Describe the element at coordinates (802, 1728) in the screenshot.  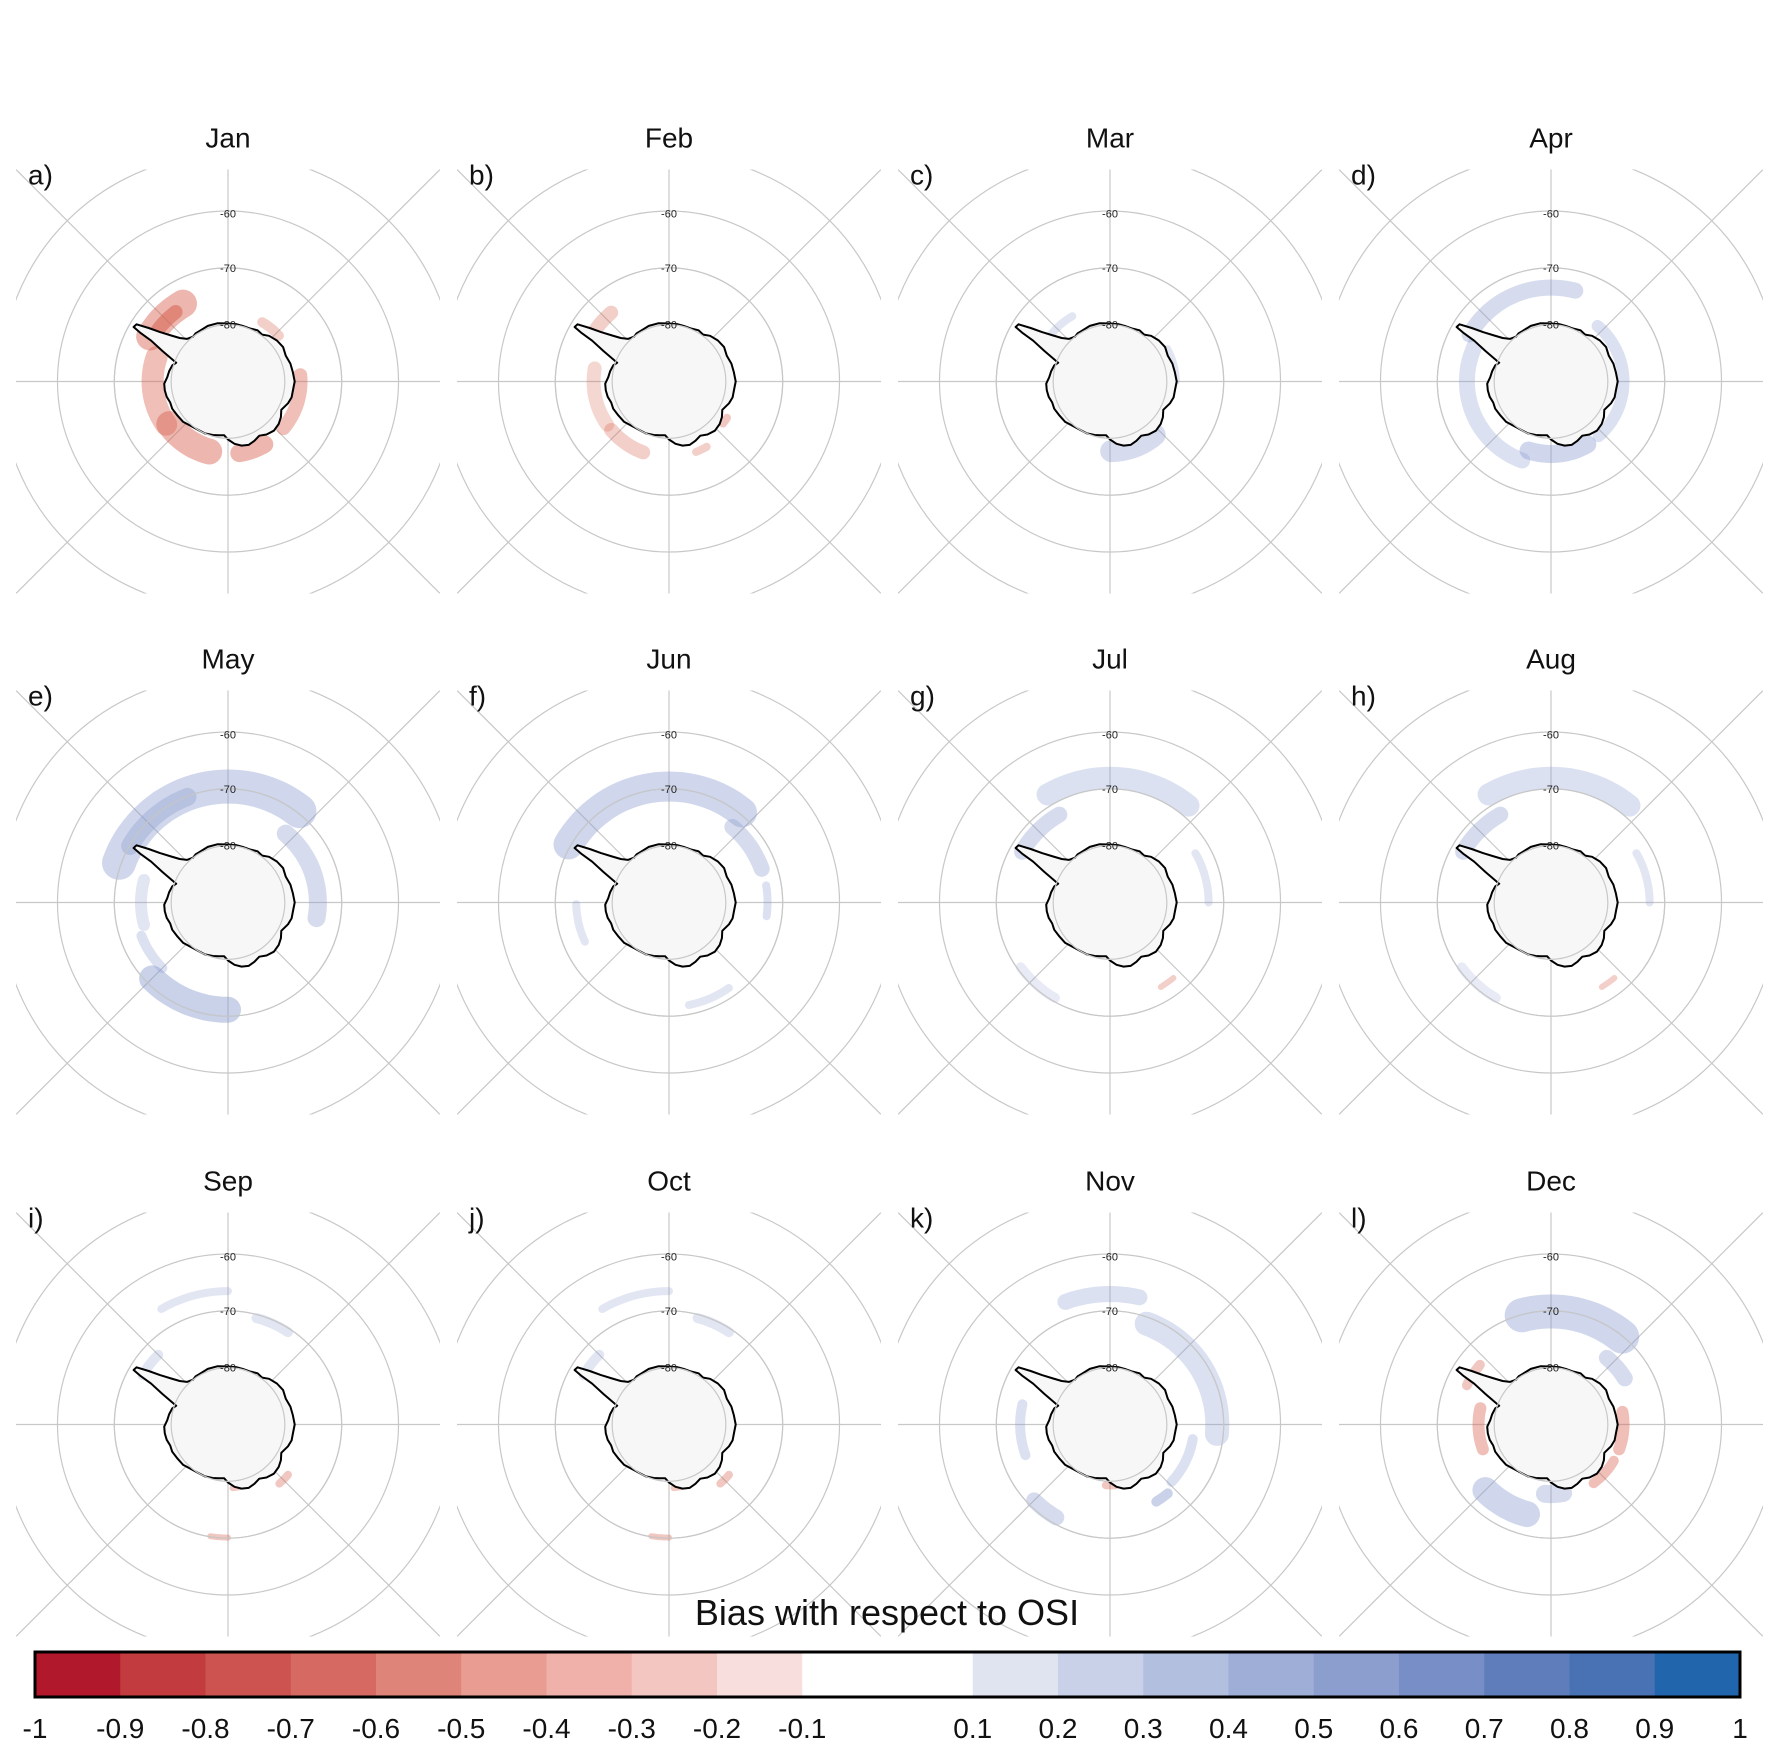
I see `colorbar-tick-label: -0.1` at that location.